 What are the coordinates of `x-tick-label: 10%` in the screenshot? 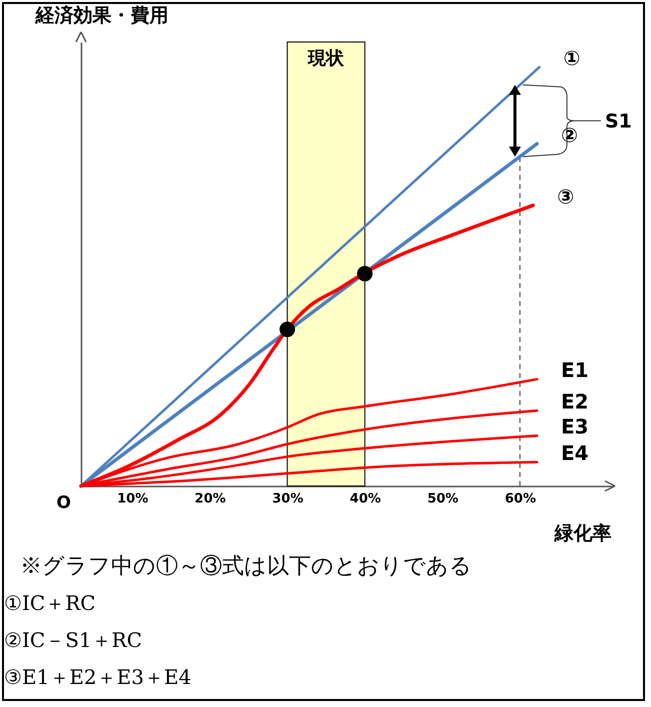 It's located at (132, 499).